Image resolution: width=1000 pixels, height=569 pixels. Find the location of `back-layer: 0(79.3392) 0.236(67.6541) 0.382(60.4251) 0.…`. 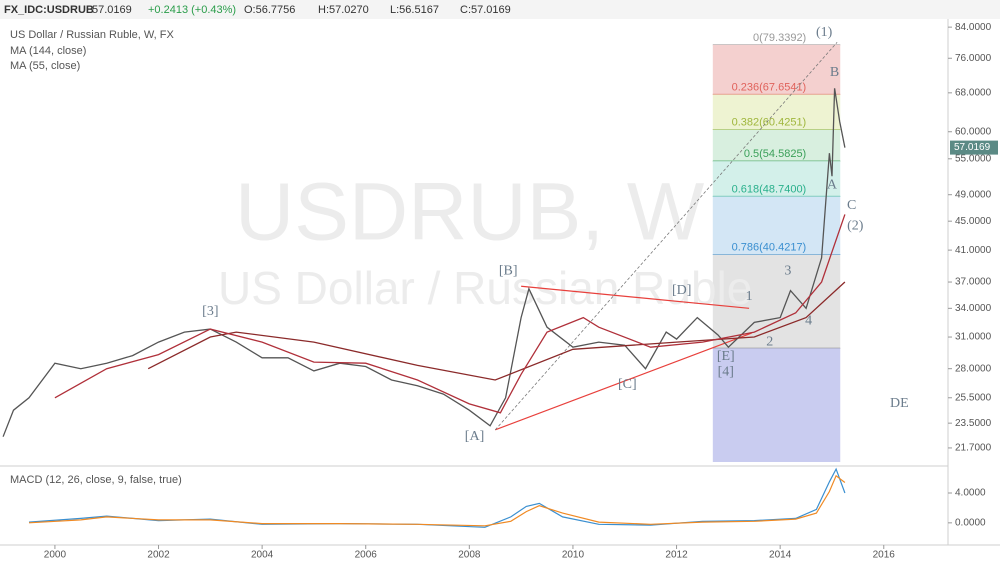

back-layer: 0(79.3392) 0.236(67.6541) 0.382(60.4251) 0.… is located at coordinates (776, 247).